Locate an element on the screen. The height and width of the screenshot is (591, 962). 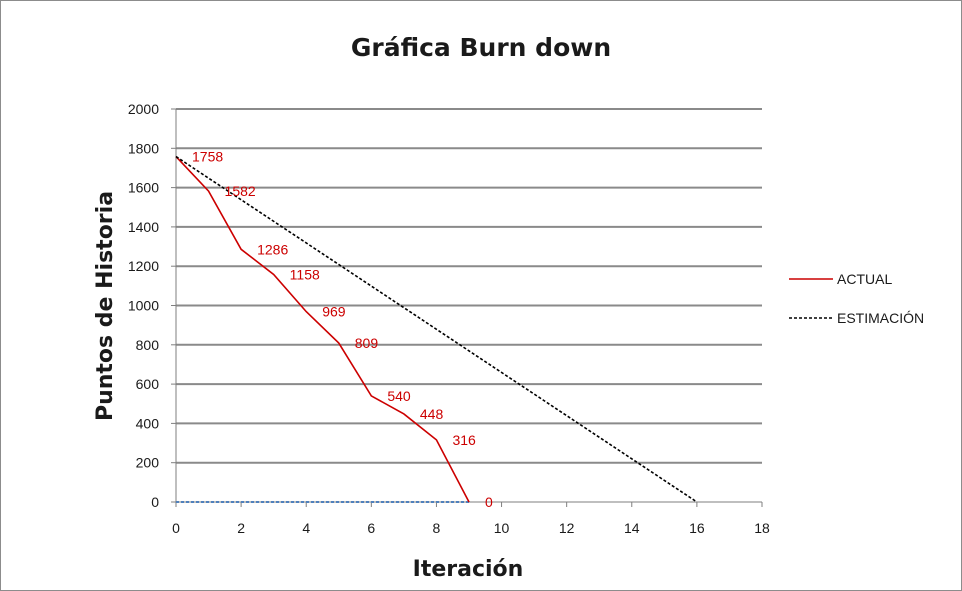
x-tick-label-12: 12 is located at coordinates (567, 528).